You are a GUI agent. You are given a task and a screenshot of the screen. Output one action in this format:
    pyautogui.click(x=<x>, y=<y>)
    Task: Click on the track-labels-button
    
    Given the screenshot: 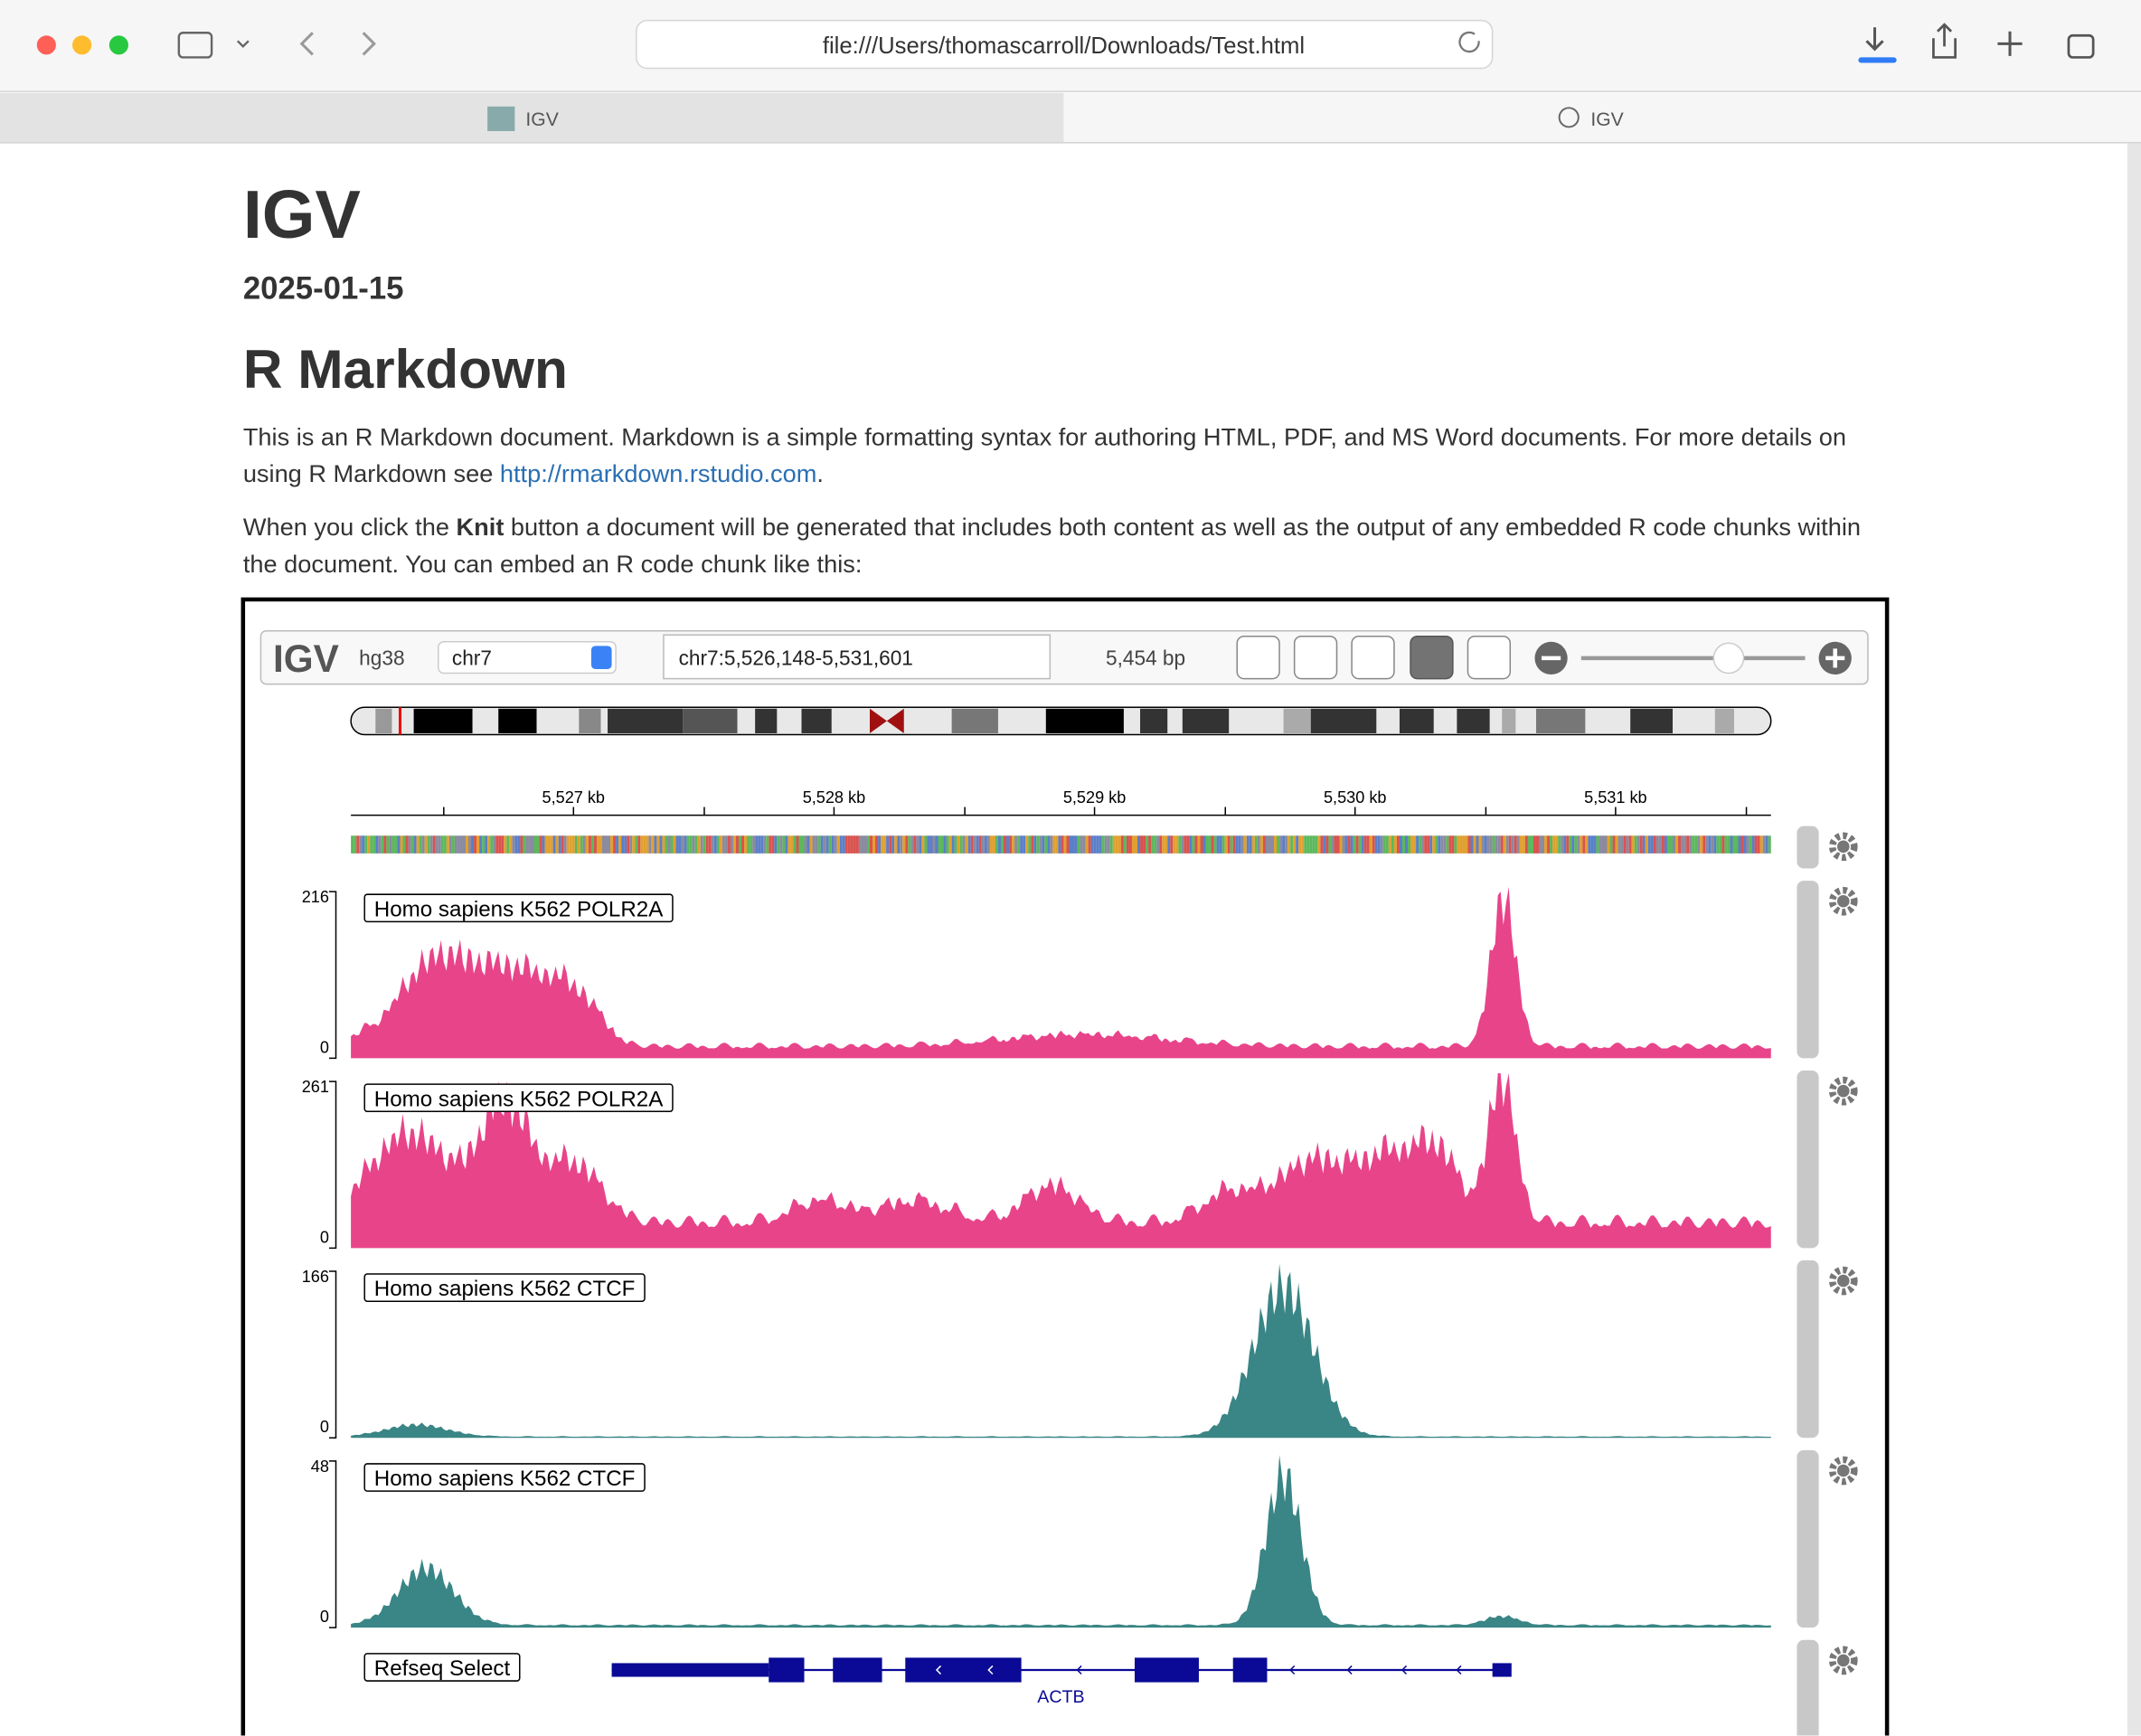 What is the action you would take?
    pyautogui.click(x=1258, y=657)
    